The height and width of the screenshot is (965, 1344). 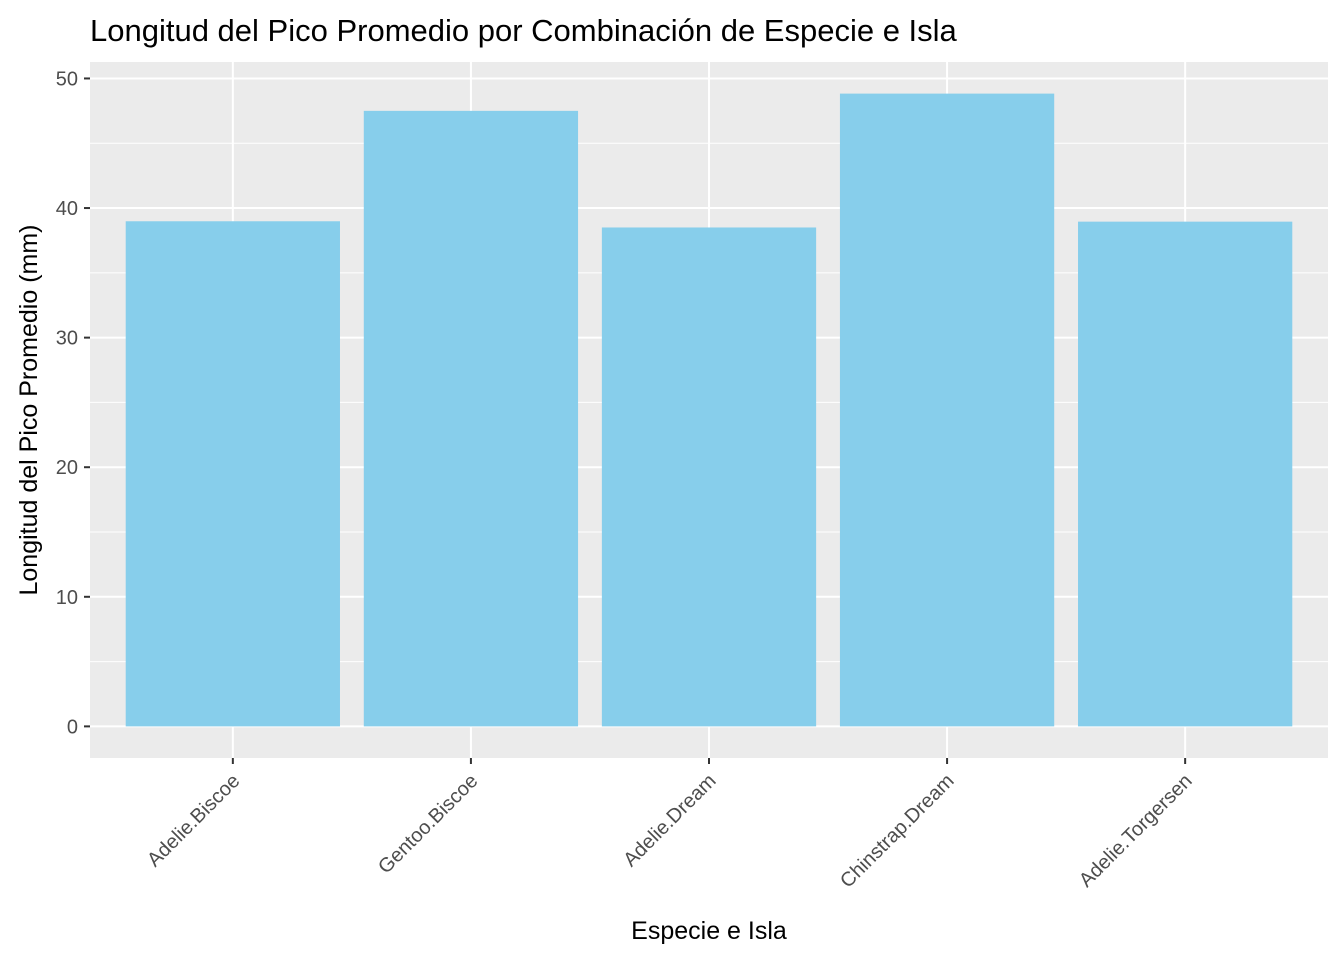 I want to click on y-tick-label: 30, so click(x=67, y=339).